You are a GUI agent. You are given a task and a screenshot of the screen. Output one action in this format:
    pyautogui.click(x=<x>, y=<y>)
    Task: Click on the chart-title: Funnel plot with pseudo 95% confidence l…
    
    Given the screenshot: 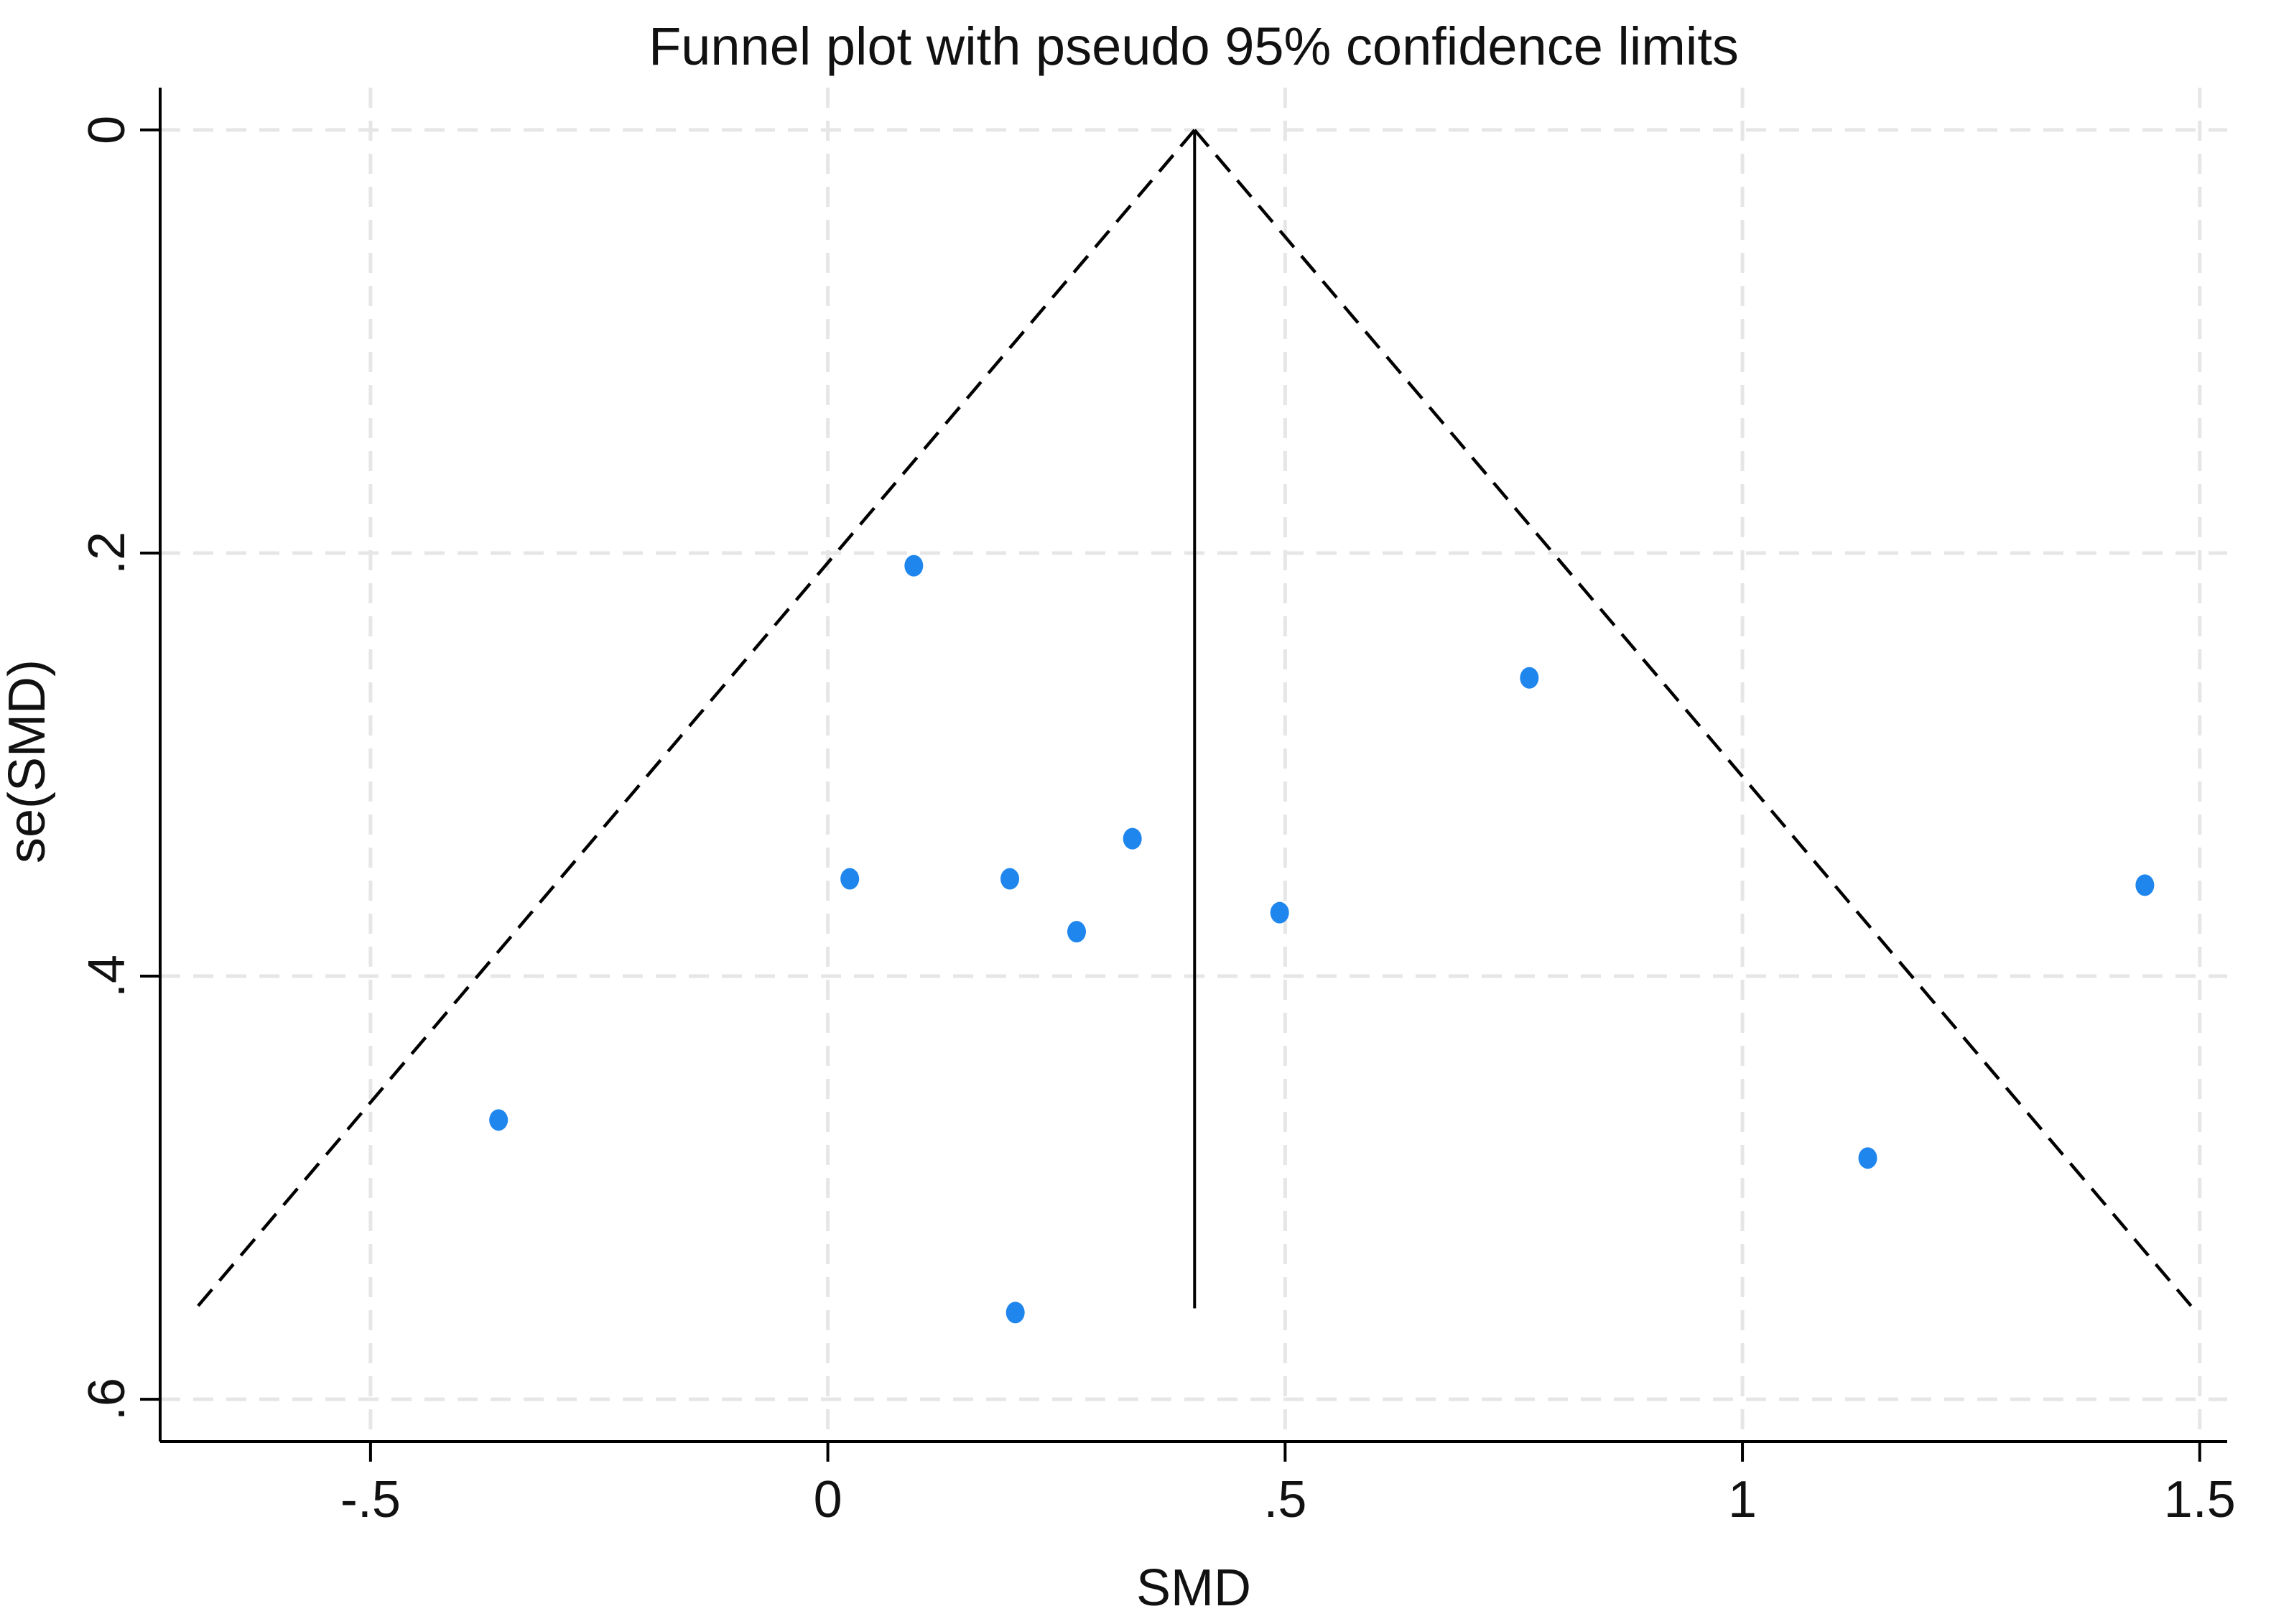 What is the action you would take?
    pyautogui.click(x=1194, y=46)
    